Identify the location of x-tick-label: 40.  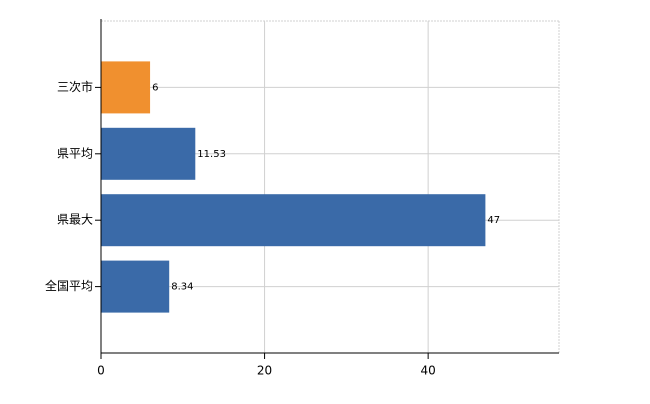
(428, 371).